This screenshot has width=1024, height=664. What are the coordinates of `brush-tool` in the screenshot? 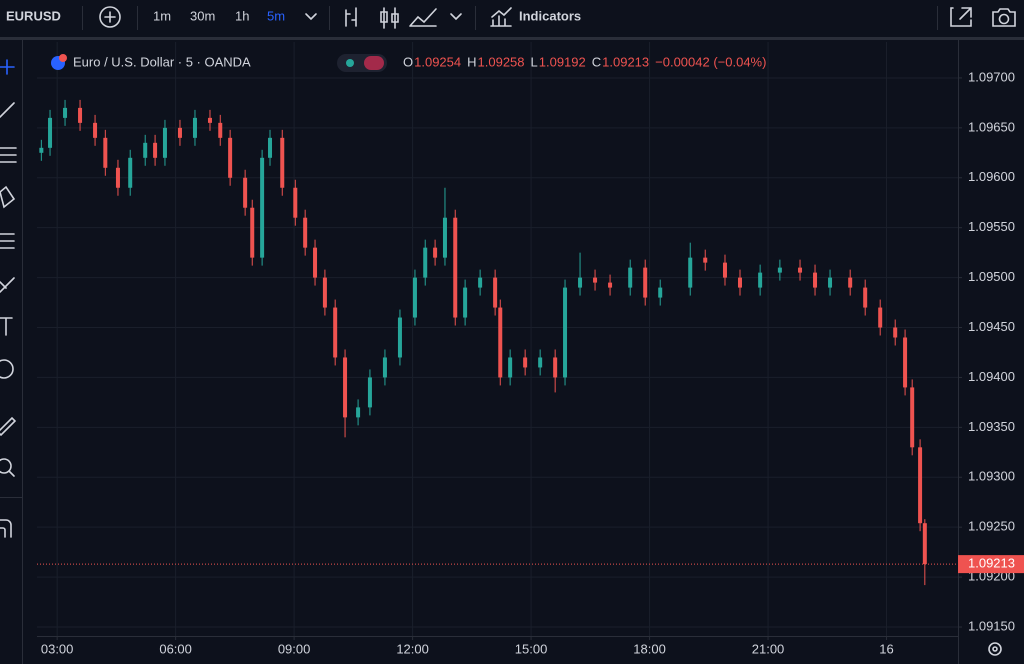 It's located at (7, 285).